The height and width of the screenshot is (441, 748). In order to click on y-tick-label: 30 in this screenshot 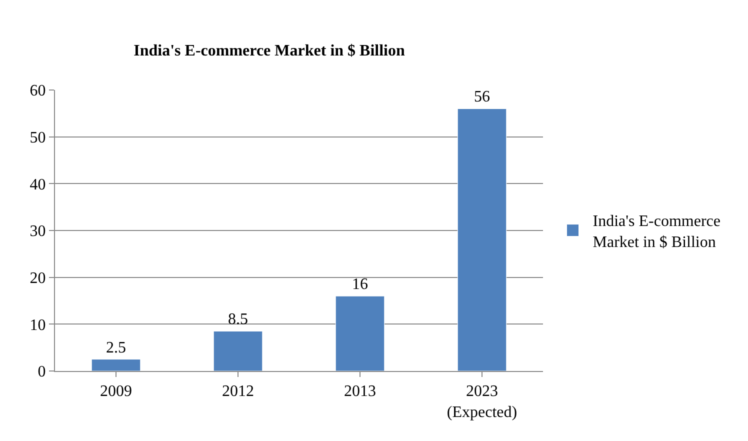, I will do `click(38, 231)`.